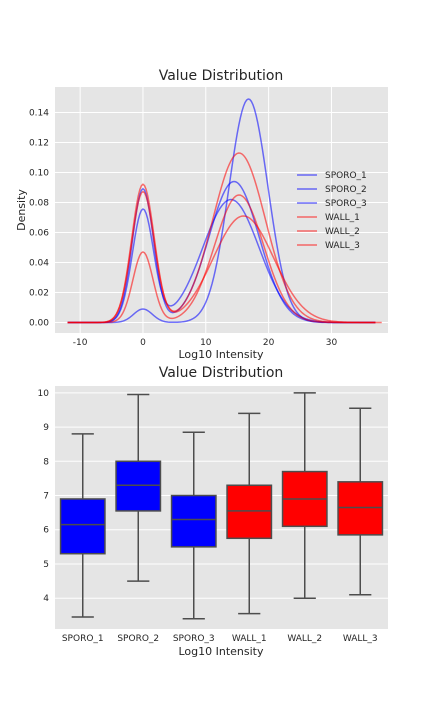 The width and height of the screenshot is (432, 720). What do you see at coordinates (143, 343) in the screenshot?
I see `kde-x-tick-label: 0` at bounding box center [143, 343].